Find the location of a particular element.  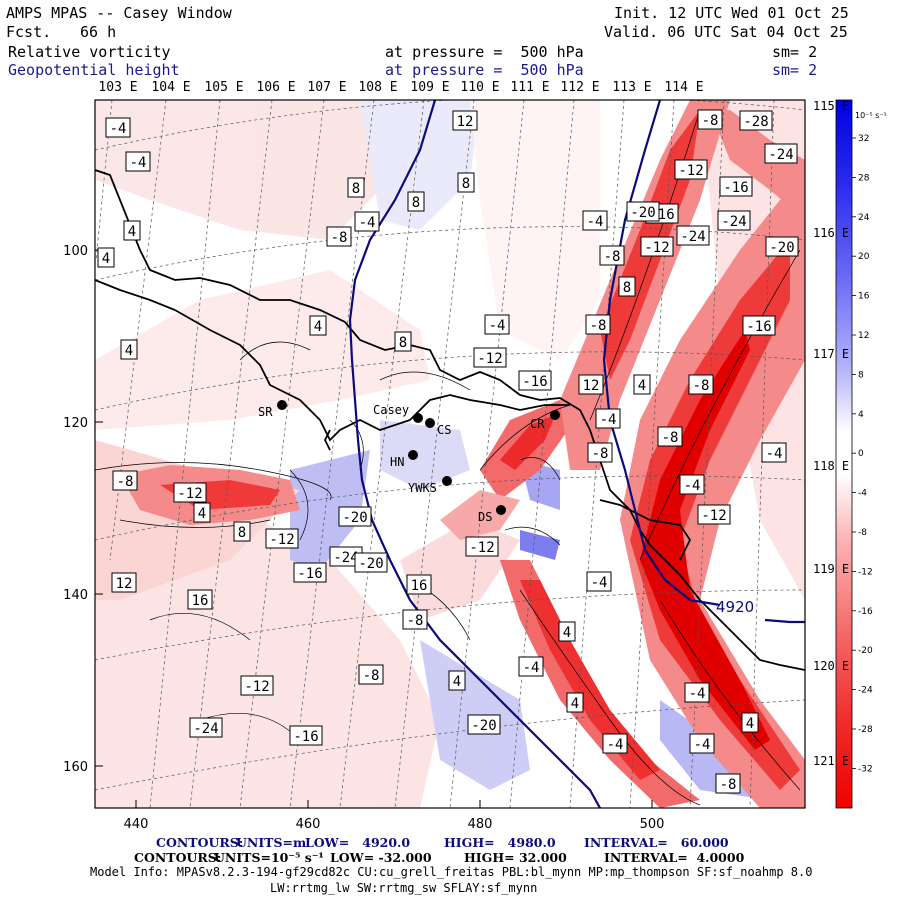

svg-text: -20 is located at coordinates (483, 726).